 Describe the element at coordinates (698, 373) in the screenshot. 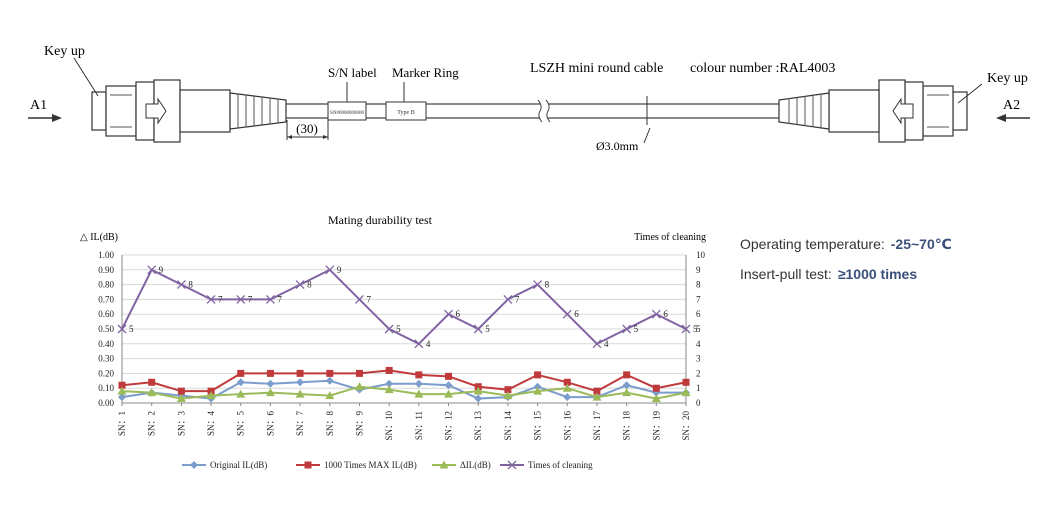

I see `y2-tick-label: 2` at that location.